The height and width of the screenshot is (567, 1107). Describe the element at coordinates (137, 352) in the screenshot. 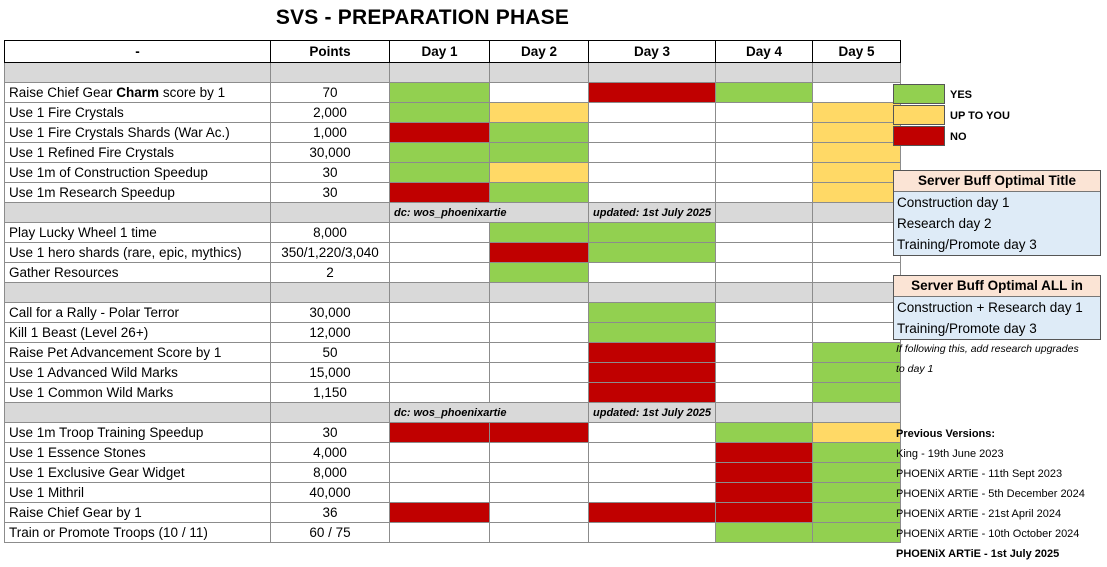

I see `task-name: Raise Pet Advancement Score by 1` at that location.